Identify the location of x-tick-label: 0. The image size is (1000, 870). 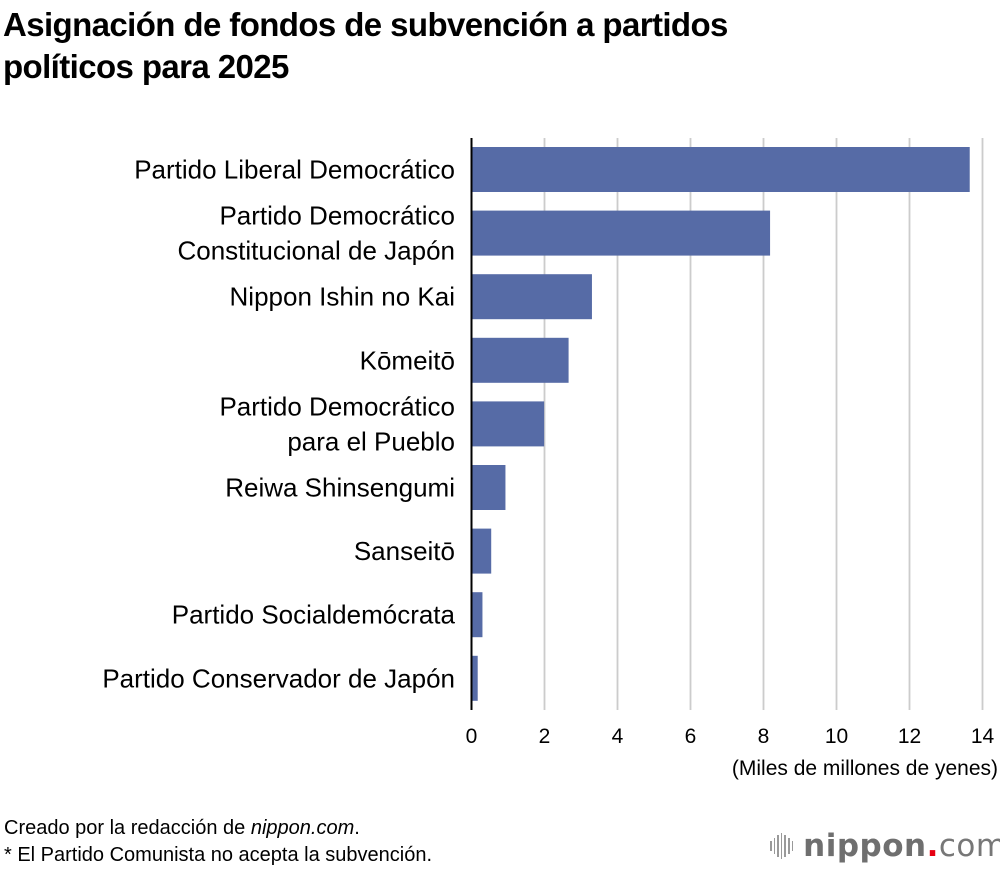
(472, 736).